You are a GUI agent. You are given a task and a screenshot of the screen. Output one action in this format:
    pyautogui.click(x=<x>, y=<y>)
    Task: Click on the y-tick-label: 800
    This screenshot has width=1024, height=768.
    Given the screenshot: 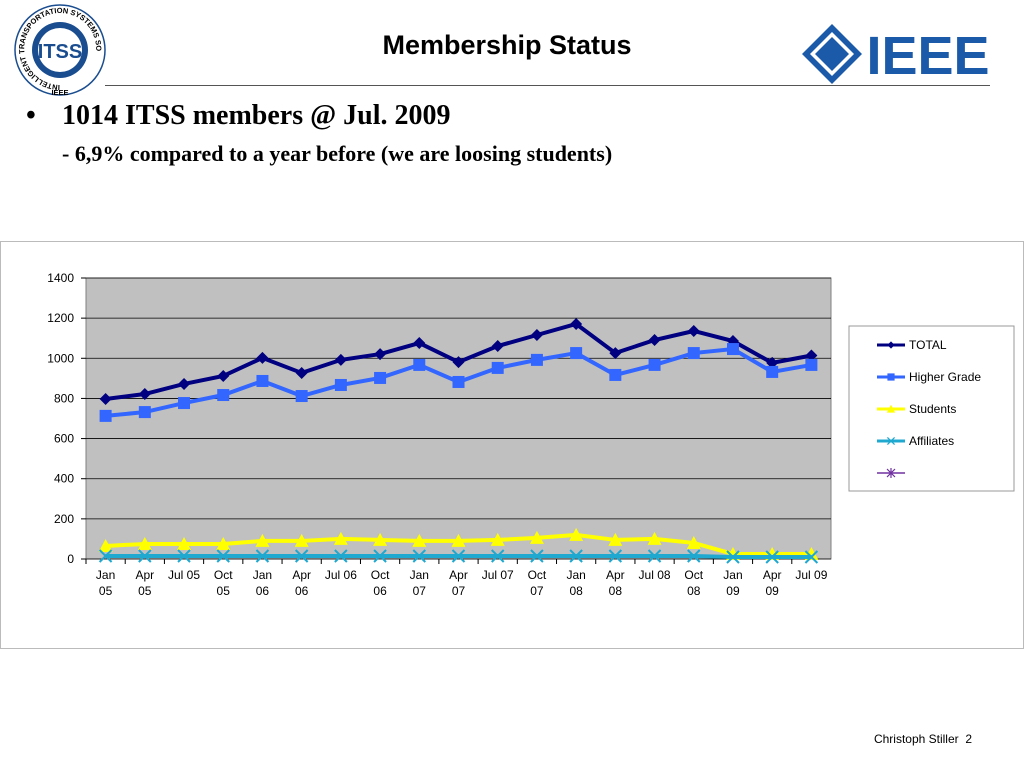 What is the action you would take?
    pyautogui.click(x=64, y=398)
    